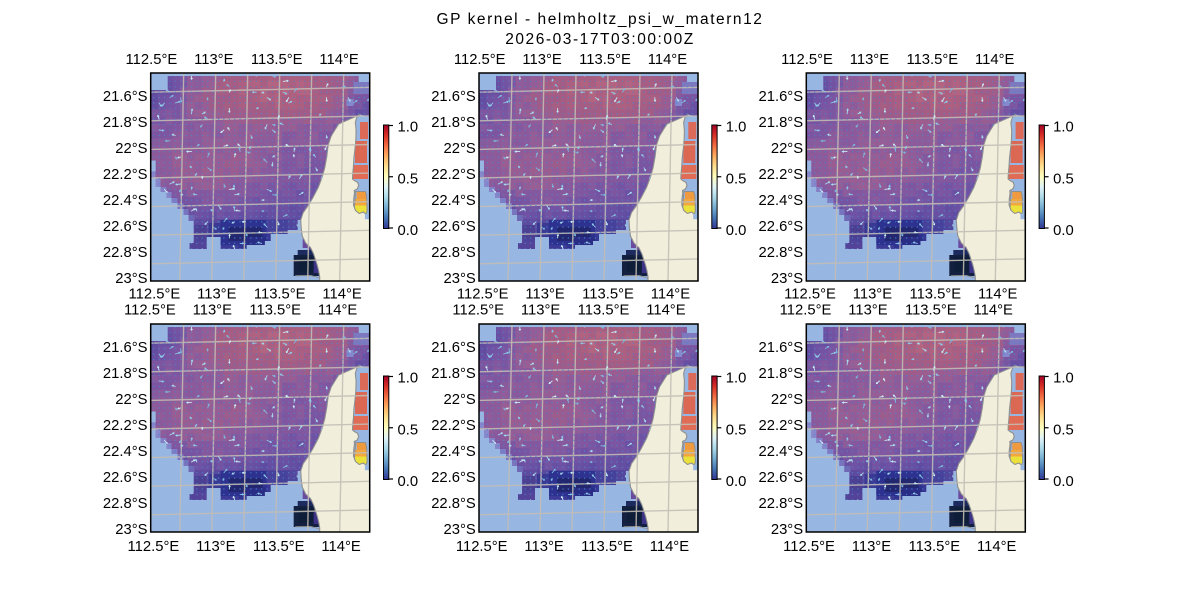 The image size is (1200, 600). I want to click on svg-text:GP kernel - helmholtz_psi_w_ma: GP kernel - helmholtz_psi_w_matern12, so click(600, 19).